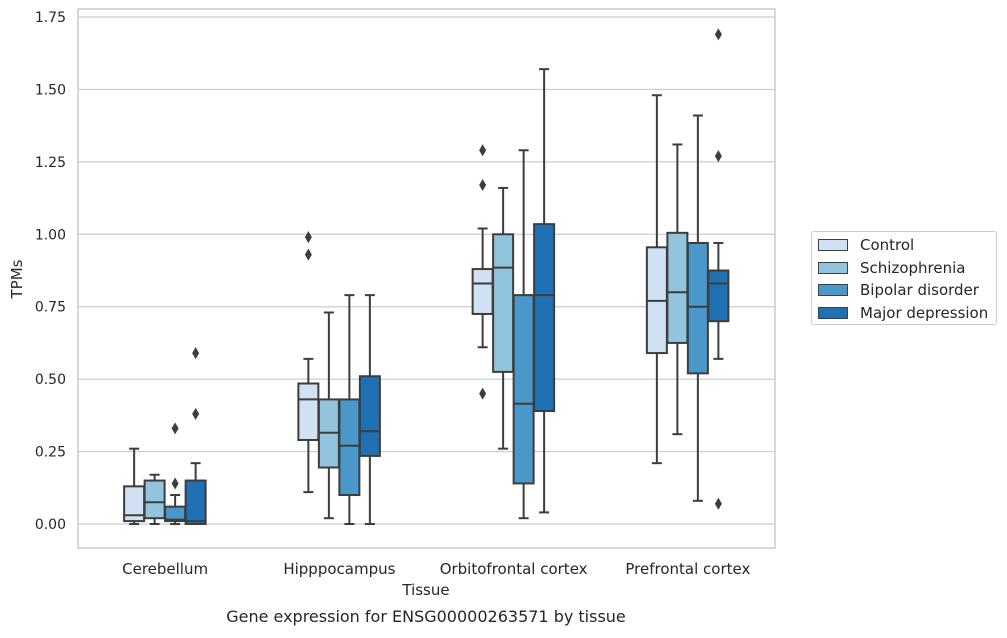  What do you see at coordinates (50, 18) in the screenshot?
I see `y-tick-label: 1.75` at bounding box center [50, 18].